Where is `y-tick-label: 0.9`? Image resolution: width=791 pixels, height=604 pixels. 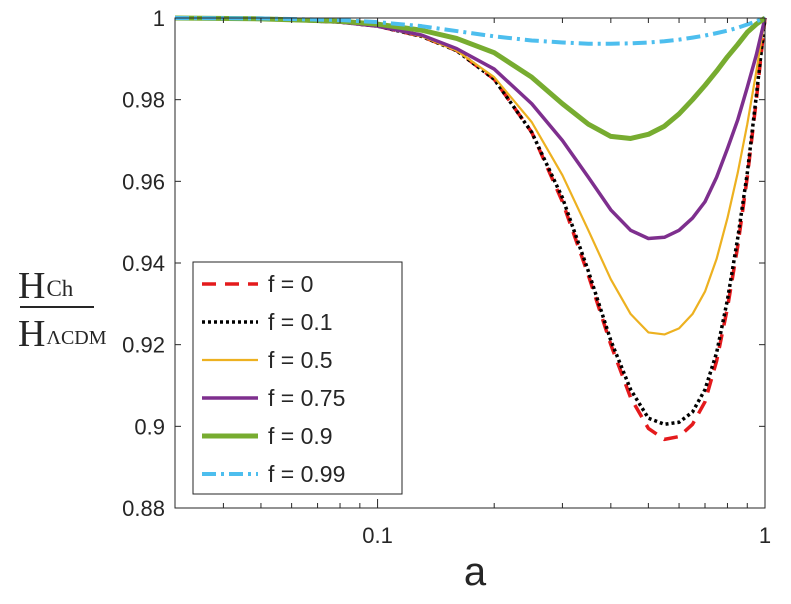 y-tick-label: 0.9 is located at coordinates (149, 426).